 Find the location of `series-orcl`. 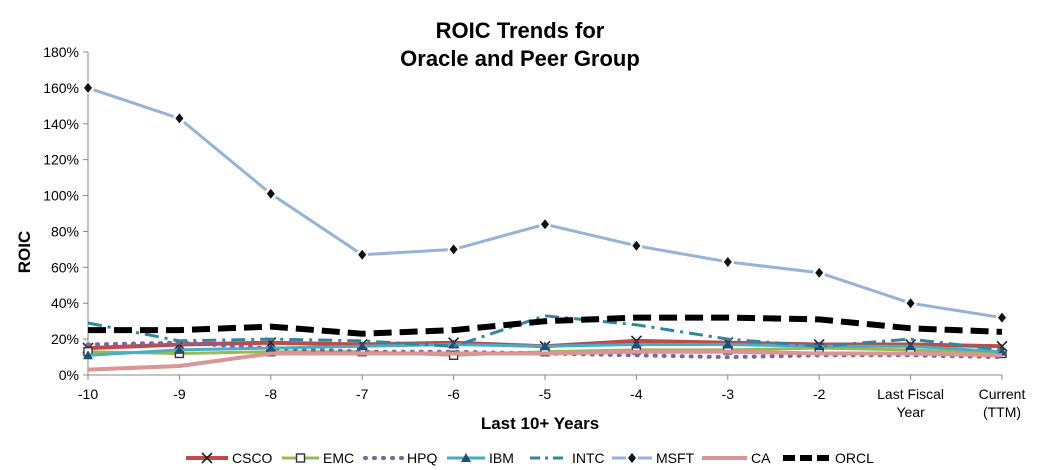

series-orcl is located at coordinates (545, 325).